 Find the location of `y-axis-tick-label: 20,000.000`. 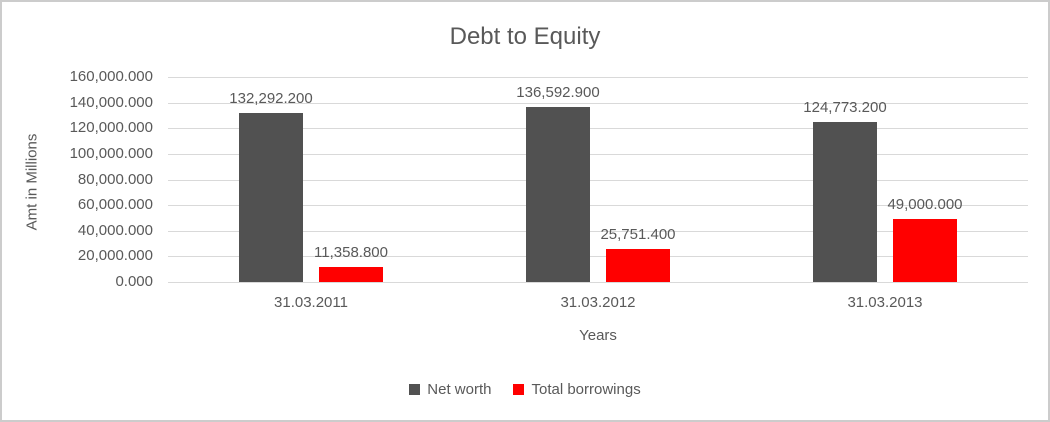

y-axis-tick-label: 20,000.000 is located at coordinates (115, 255).